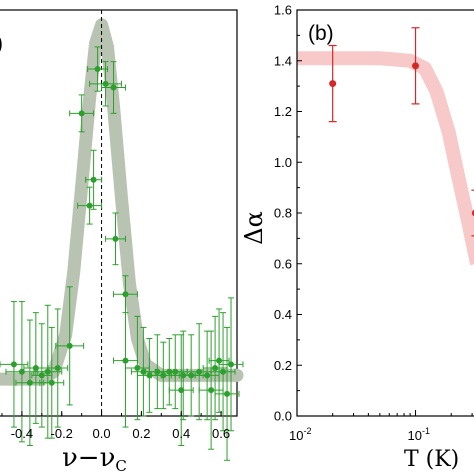  I want to click on panel-a-x-tick-label: 0.2, so click(141, 433).